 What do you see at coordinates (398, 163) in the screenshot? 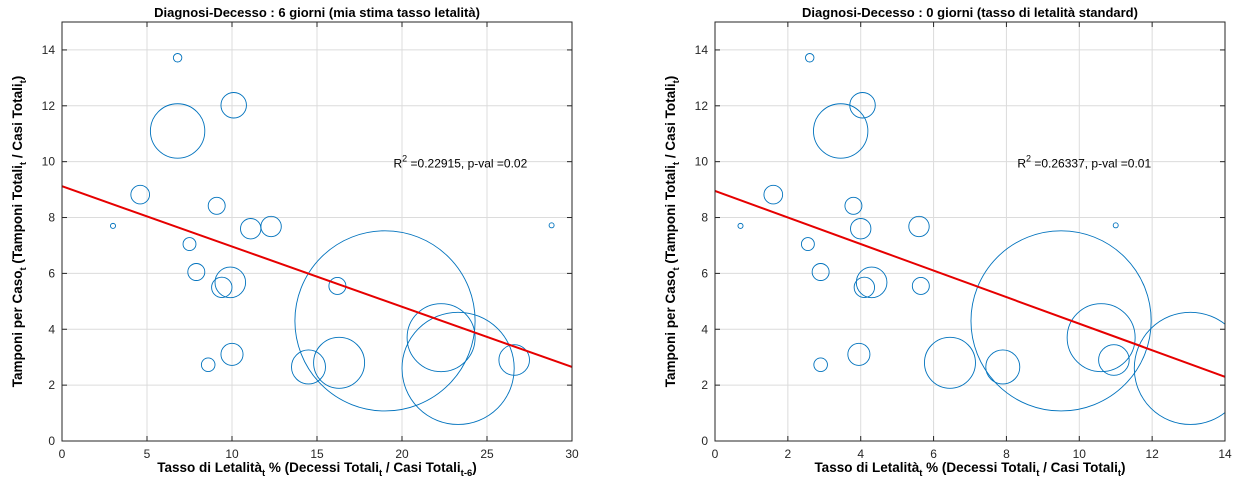
I see `r2-label: R` at bounding box center [398, 163].